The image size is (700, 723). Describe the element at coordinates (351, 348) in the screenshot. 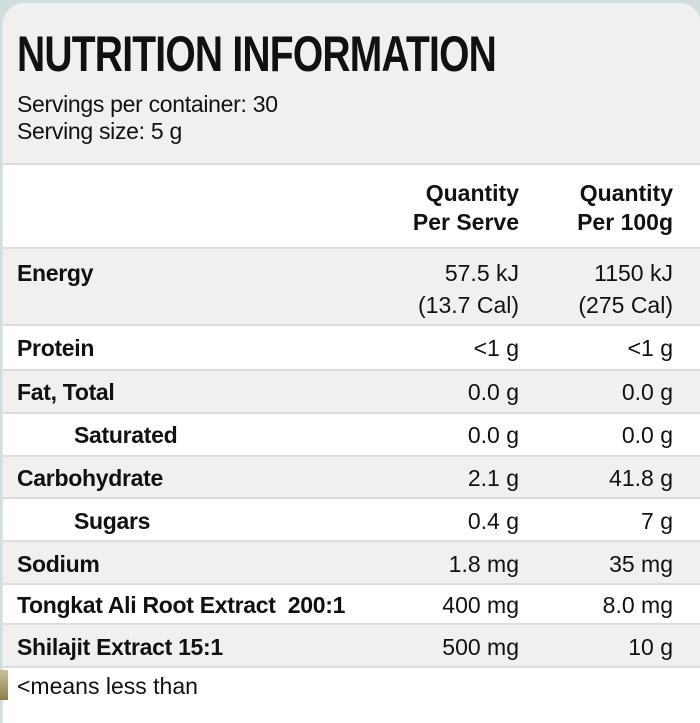

I see `table-row-protein: Protein <1 g <1 g` at that location.